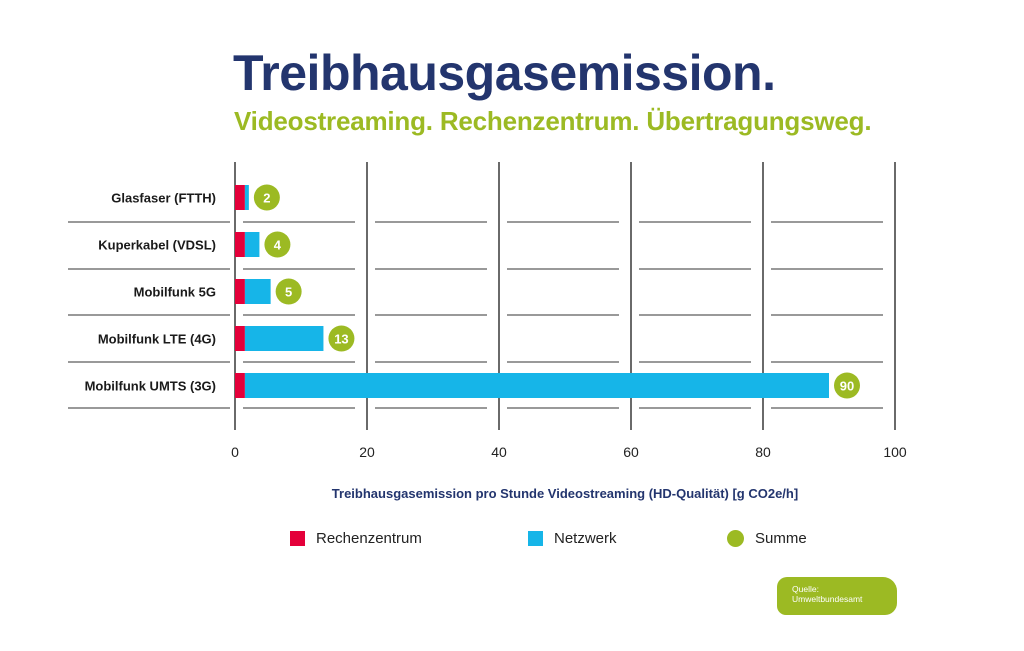 The width and height of the screenshot is (1024, 651). Describe the element at coordinates (235, 452) in the screenshot. I see `x-tick-label: 0` at that location.